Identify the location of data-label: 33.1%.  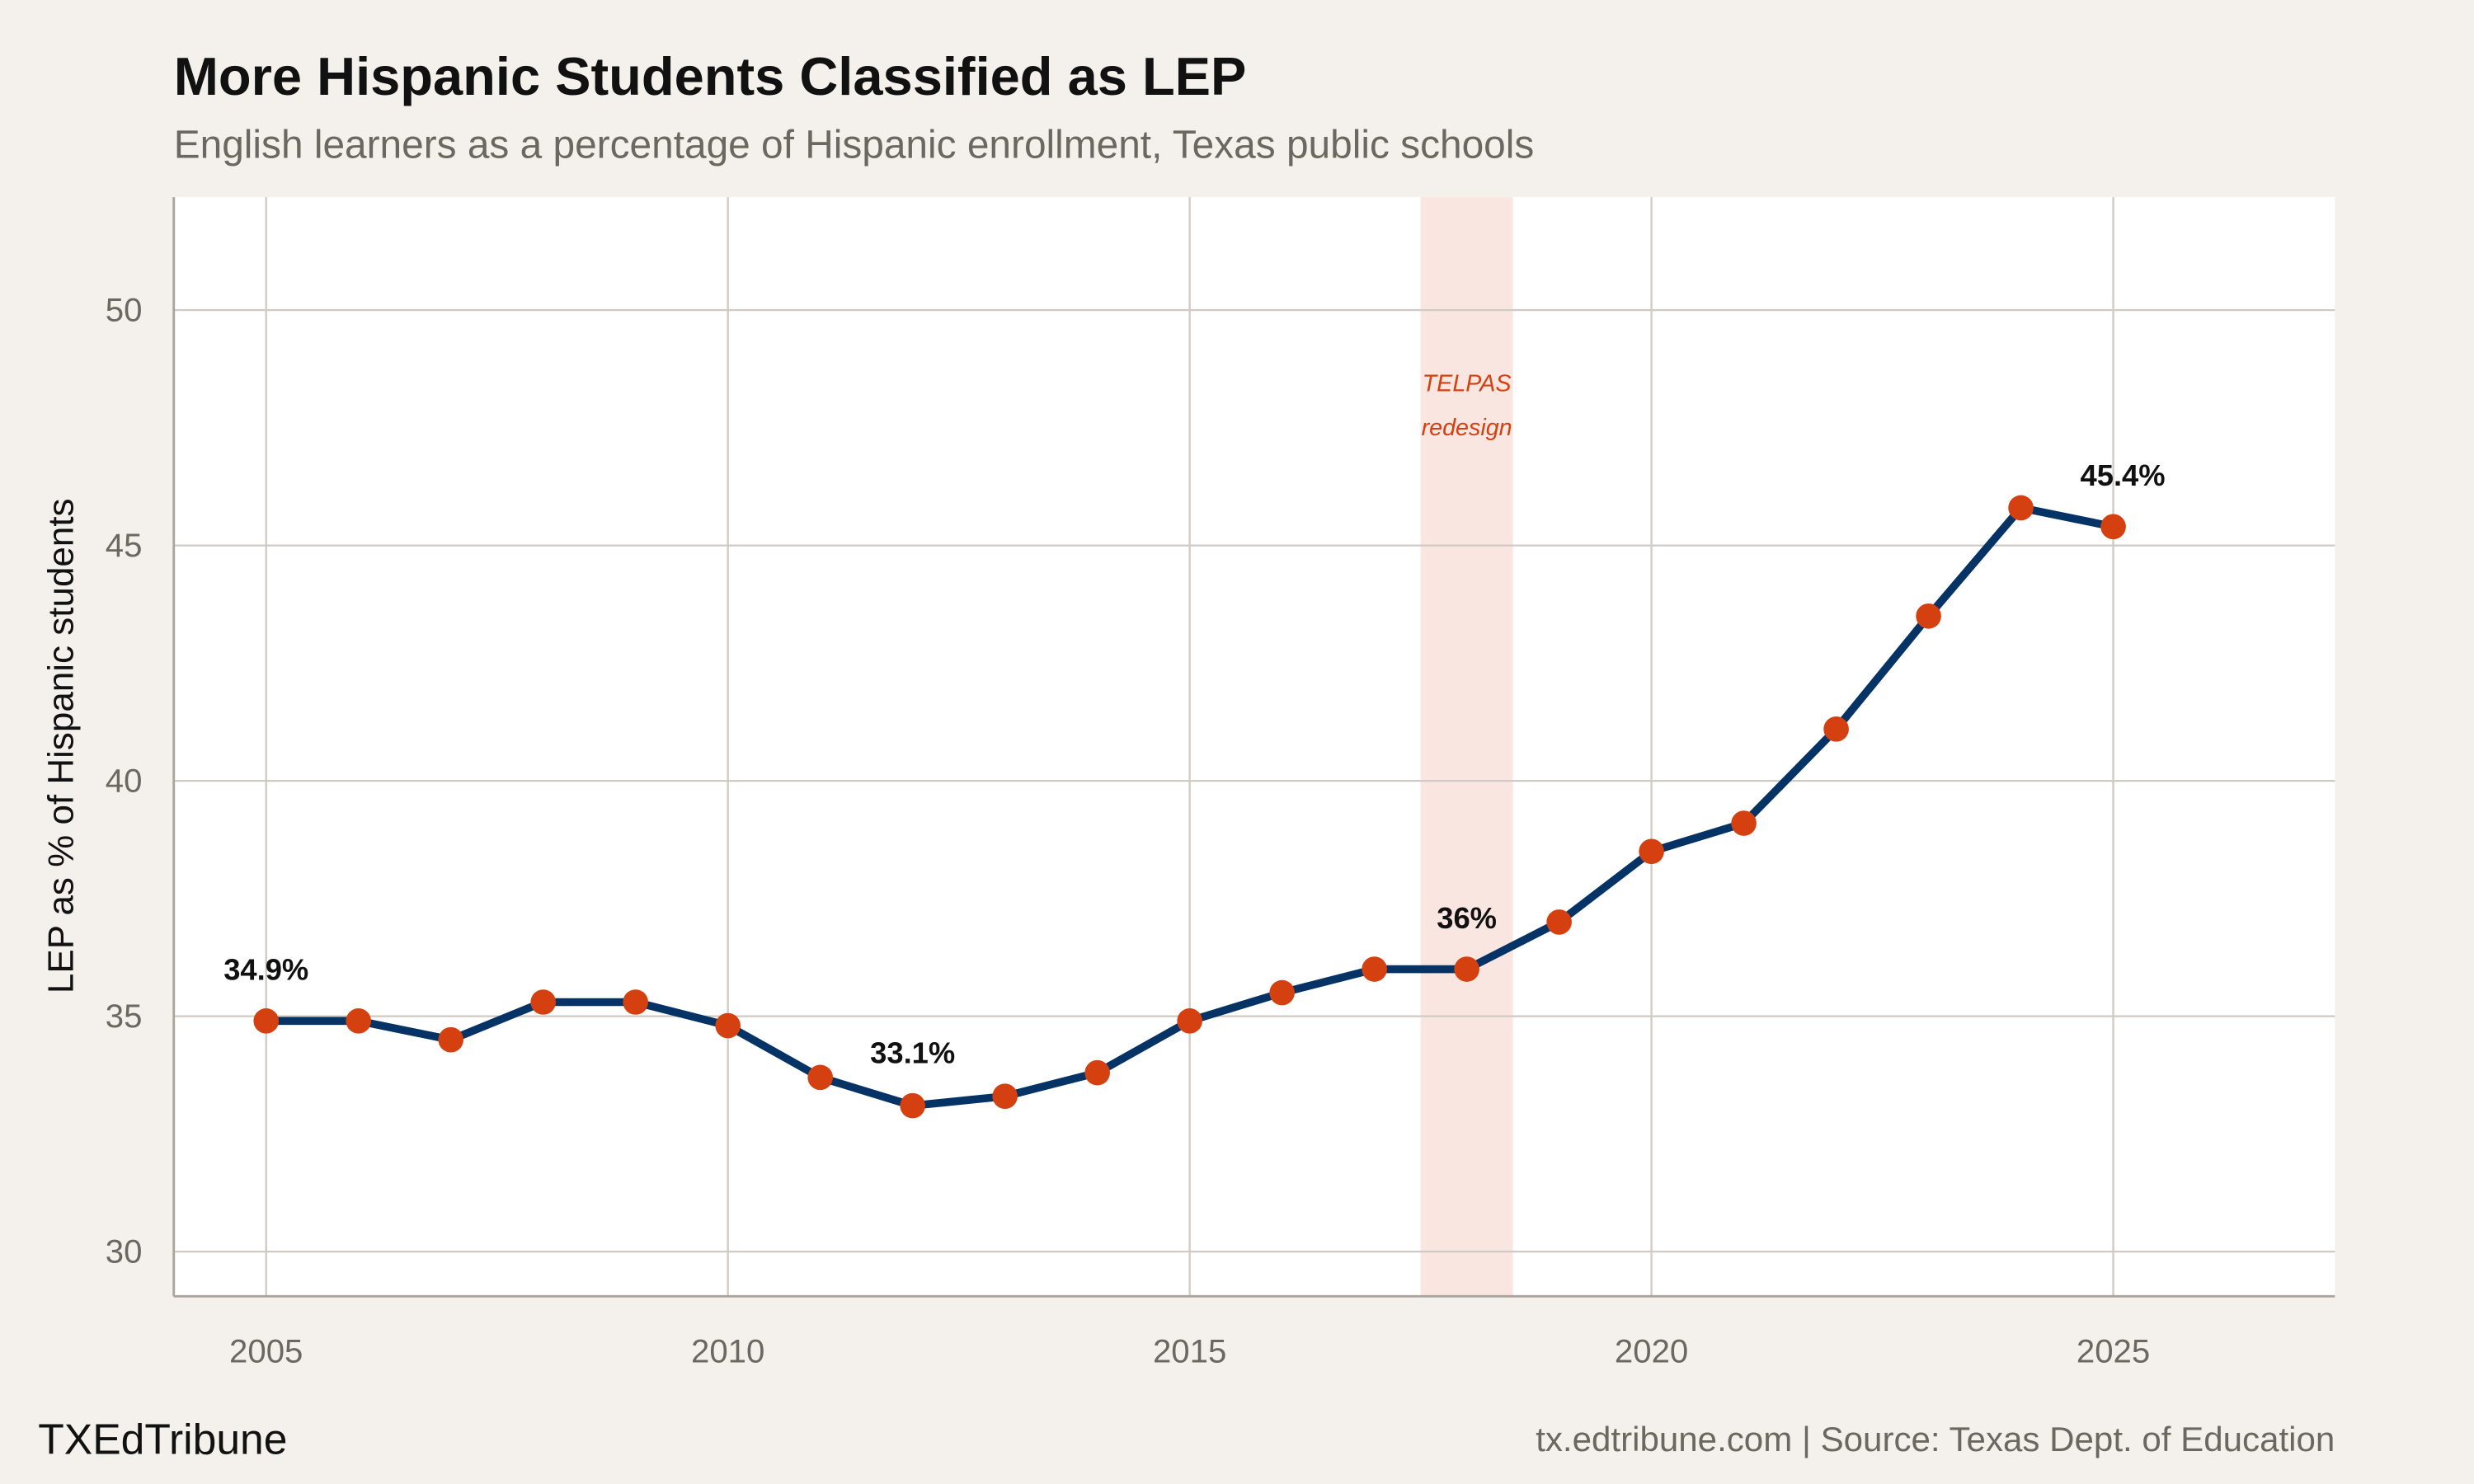
(912, 1052).